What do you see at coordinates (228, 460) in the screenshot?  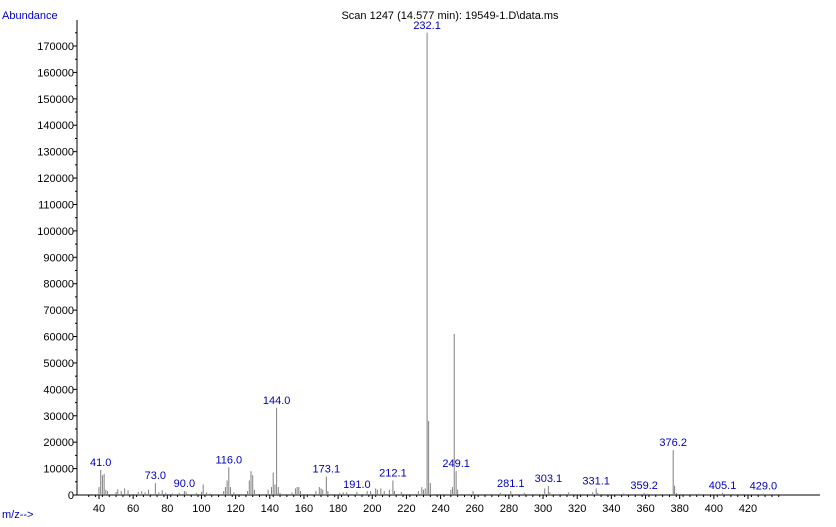 I see `peak-label: 116.0` at bounding box center [228, 460].